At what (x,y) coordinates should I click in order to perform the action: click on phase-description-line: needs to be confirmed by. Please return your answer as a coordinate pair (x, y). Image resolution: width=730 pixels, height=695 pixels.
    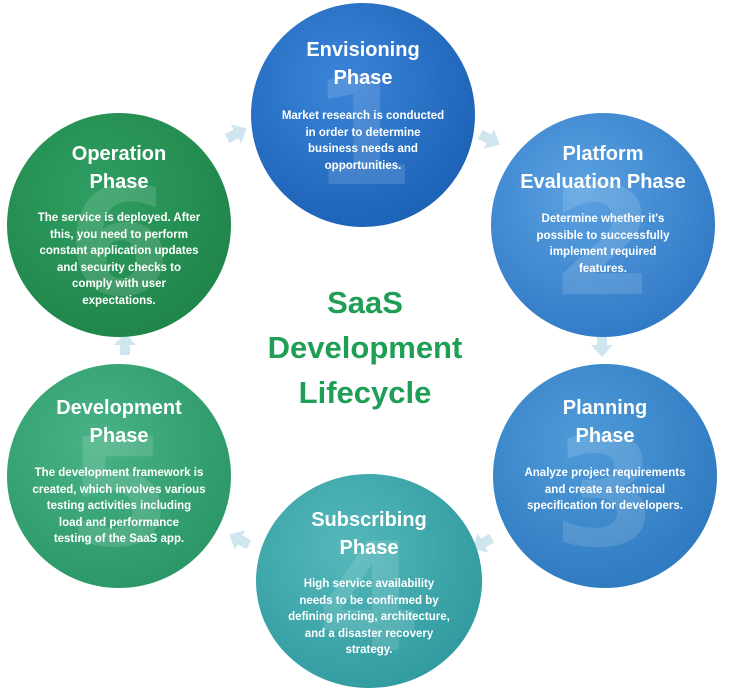
    Looking at the image, I should click on (369, 600).